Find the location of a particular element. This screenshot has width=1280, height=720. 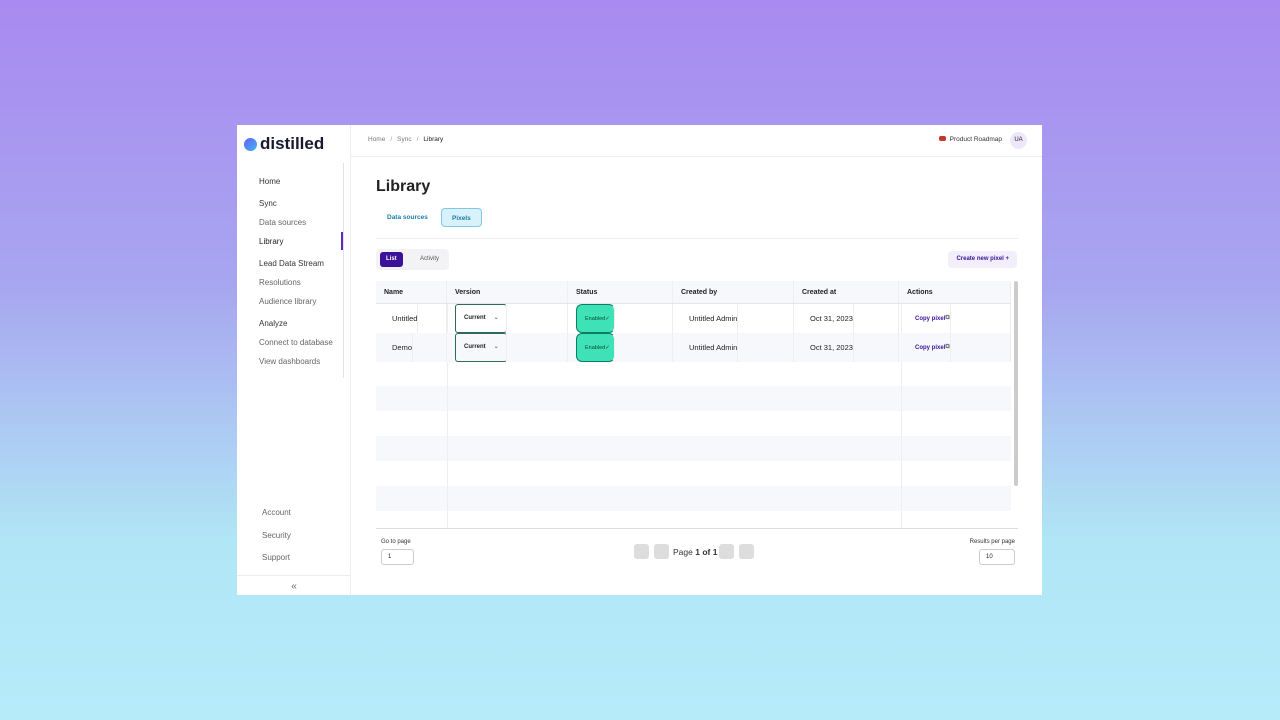

nav-item: Home is located at coordinates (270, 181).